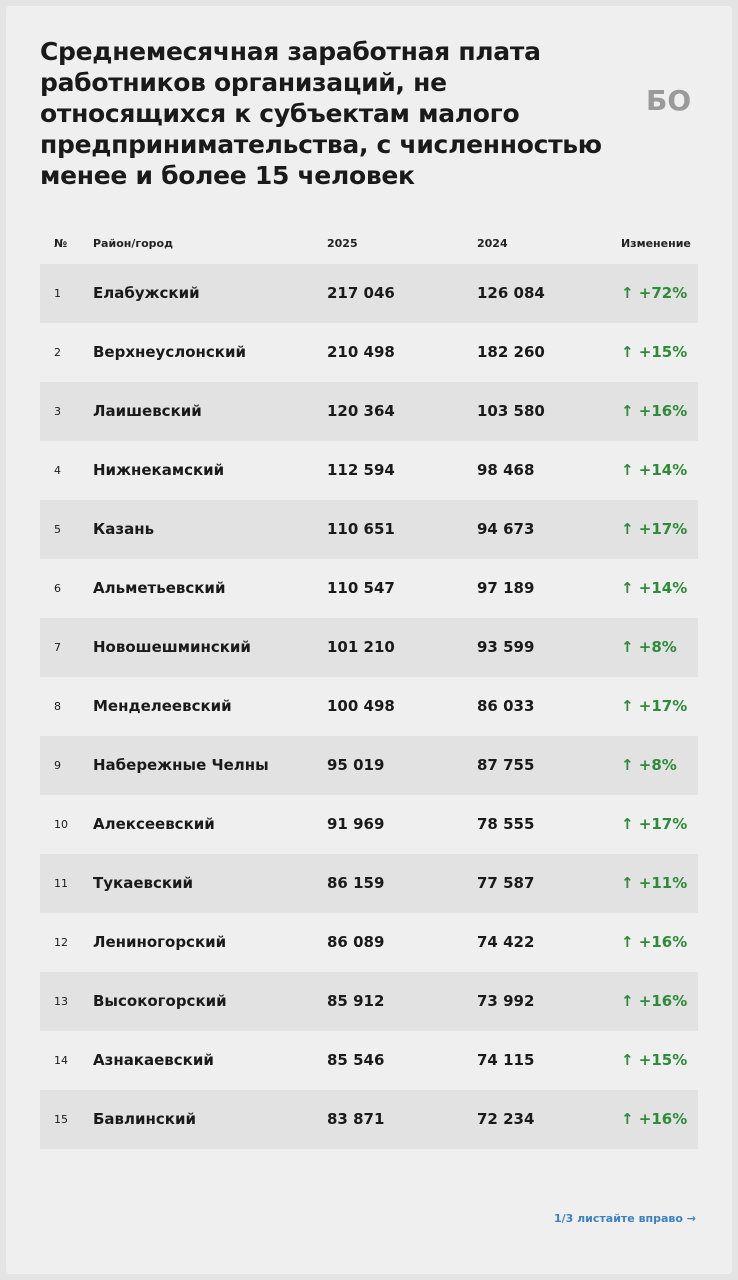 Image resolution: width=738 pixels, height=1280 pixels. I want to click on column-header: 2024, so click(492, 243).